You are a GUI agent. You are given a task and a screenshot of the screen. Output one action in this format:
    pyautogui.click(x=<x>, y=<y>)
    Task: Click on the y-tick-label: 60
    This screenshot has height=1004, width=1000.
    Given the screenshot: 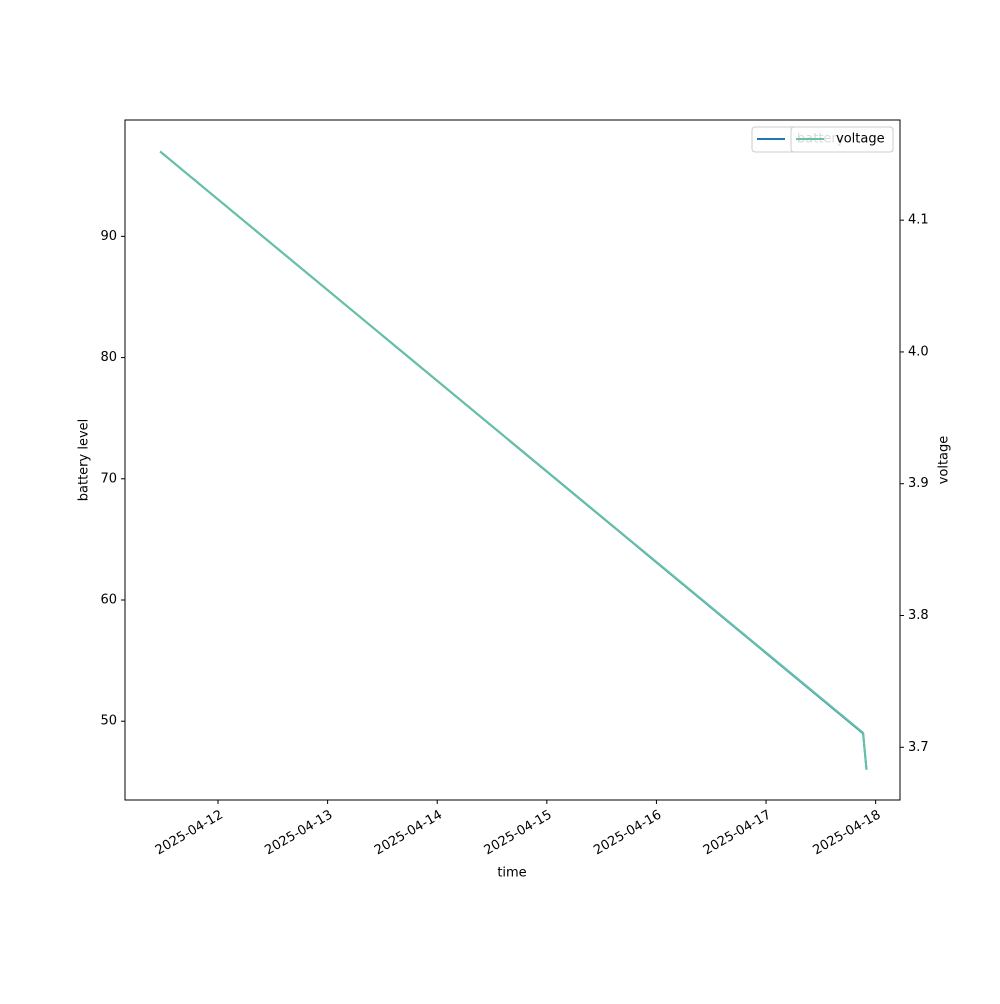 What is the action you would take?
    pyautogui.click(x=108, y=600)
    